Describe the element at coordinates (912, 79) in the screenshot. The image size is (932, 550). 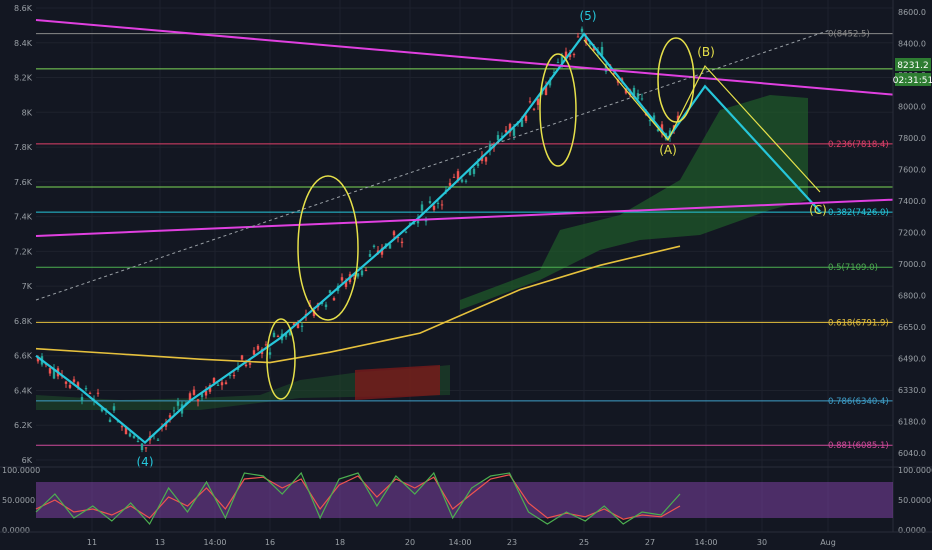
I see `countdown-tag: 02:31:51` at that location.